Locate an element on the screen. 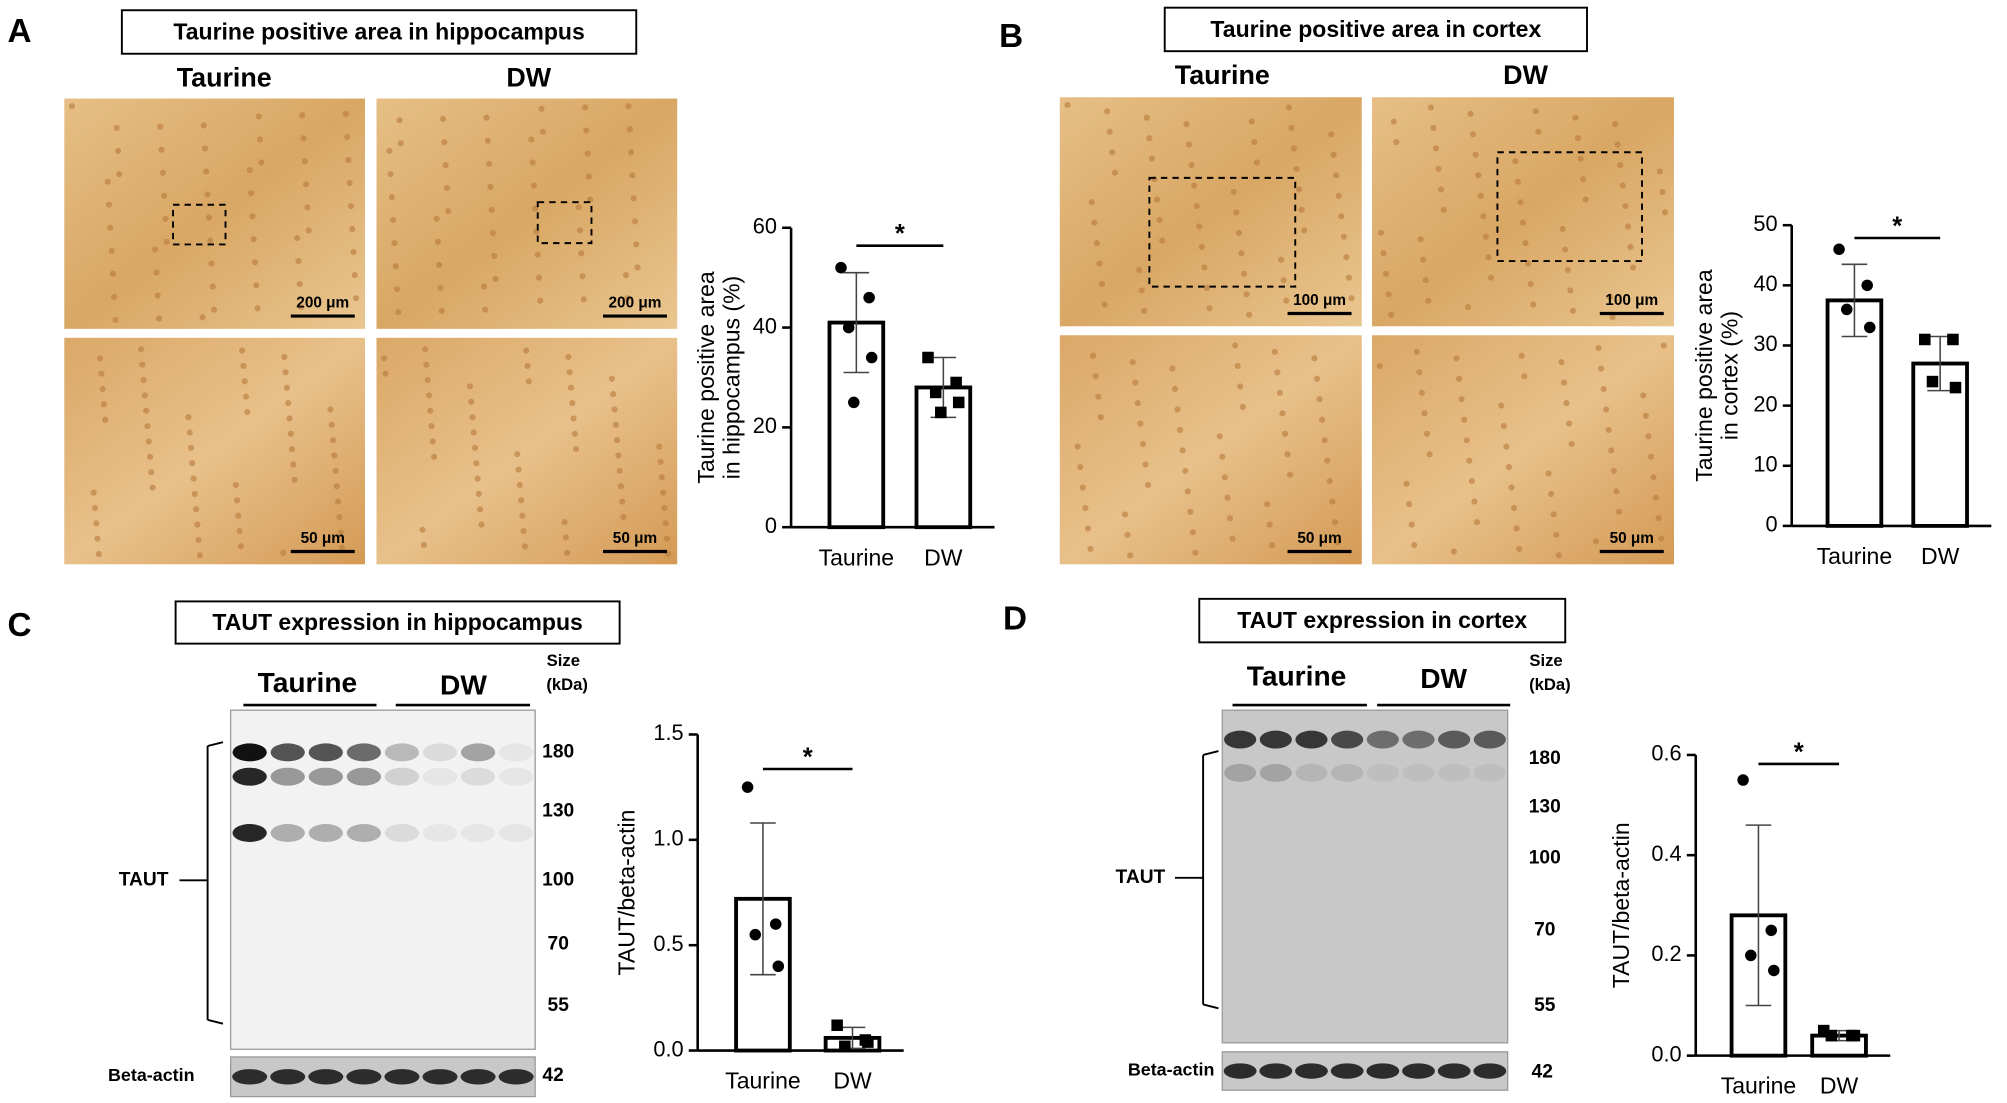  lane-group-label: DW is located at coordinates (463, 685).